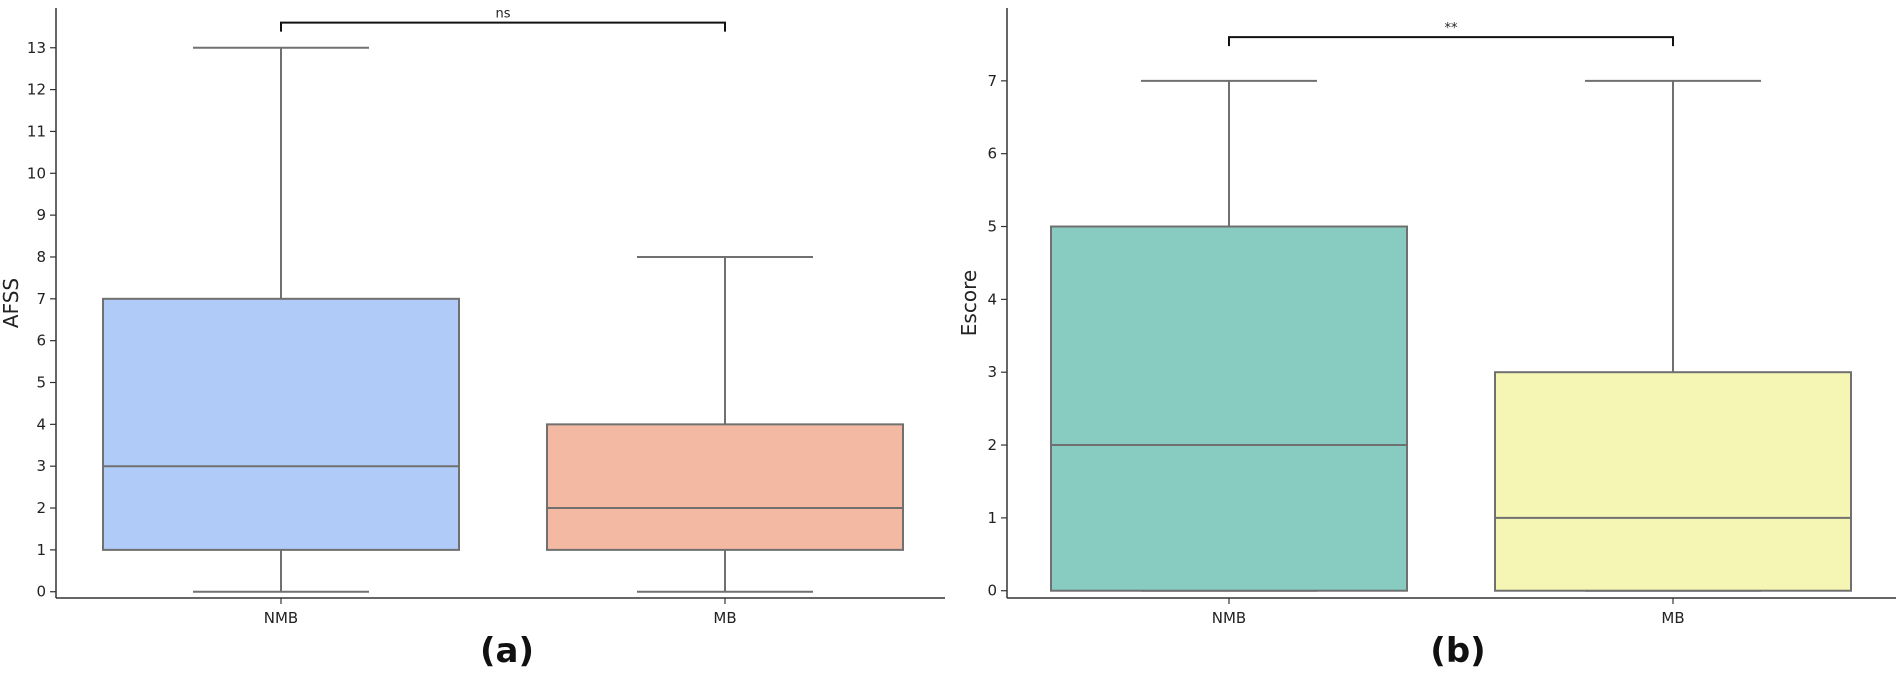 Image resolution: width=1902 pixels, height=680 pixels. I want to click on panel-label: (b), so click(1457, 651).